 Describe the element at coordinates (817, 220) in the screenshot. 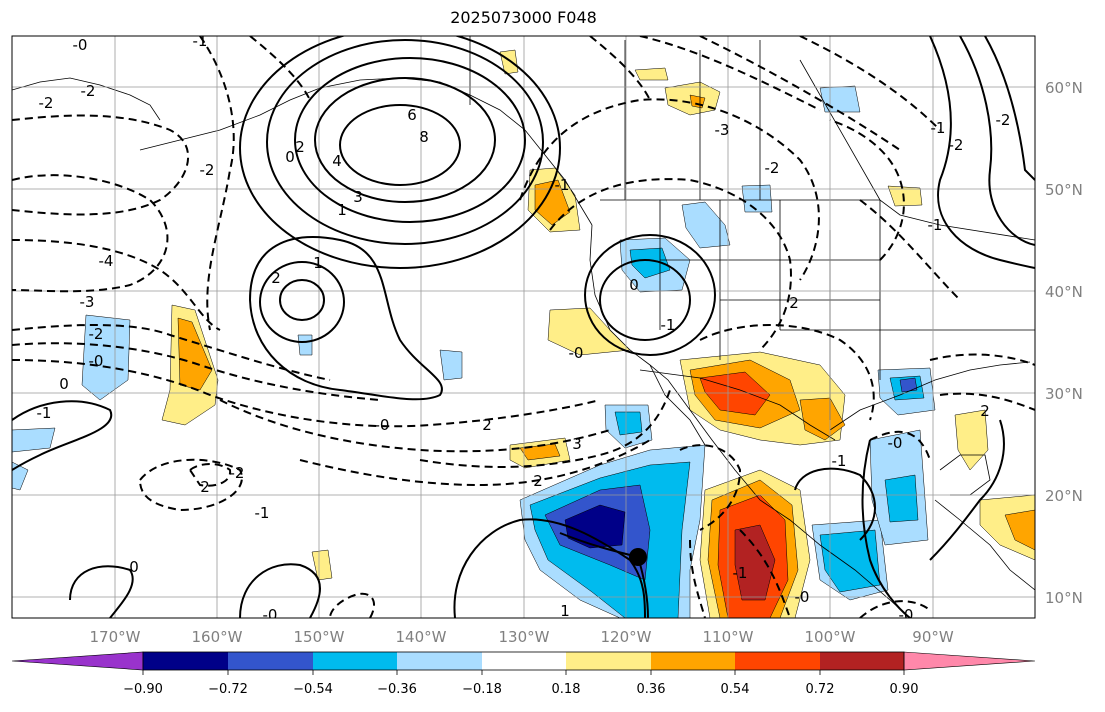

I see `border-us-canada` at that location.